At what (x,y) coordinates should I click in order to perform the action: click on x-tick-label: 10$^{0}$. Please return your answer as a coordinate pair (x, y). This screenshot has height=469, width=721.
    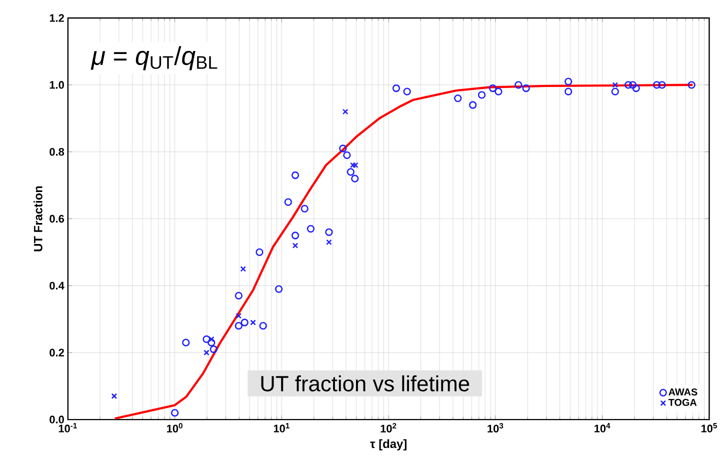
    Looking at the image, I should click on (174, 427).